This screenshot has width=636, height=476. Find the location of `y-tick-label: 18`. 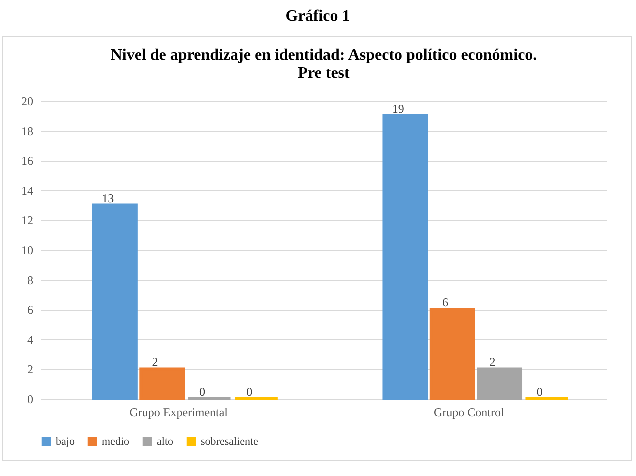

y-tick-label: 18 is located at coordinates (28, 131).